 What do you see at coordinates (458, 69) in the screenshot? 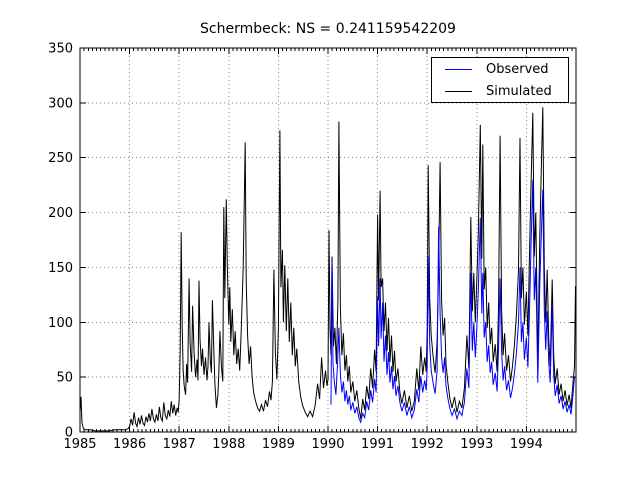
I see `observed-line-sample` at bounding box center [458, 69].